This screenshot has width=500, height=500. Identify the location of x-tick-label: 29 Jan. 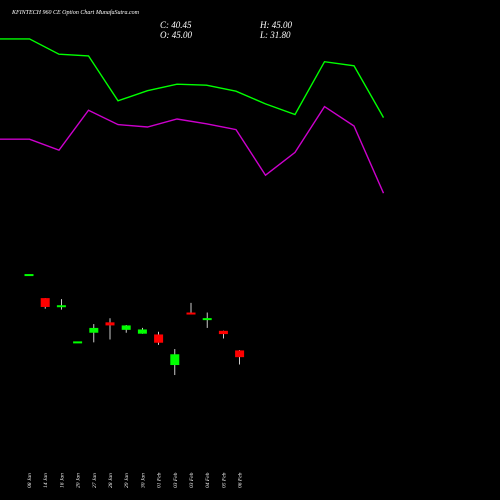
(127, 480).